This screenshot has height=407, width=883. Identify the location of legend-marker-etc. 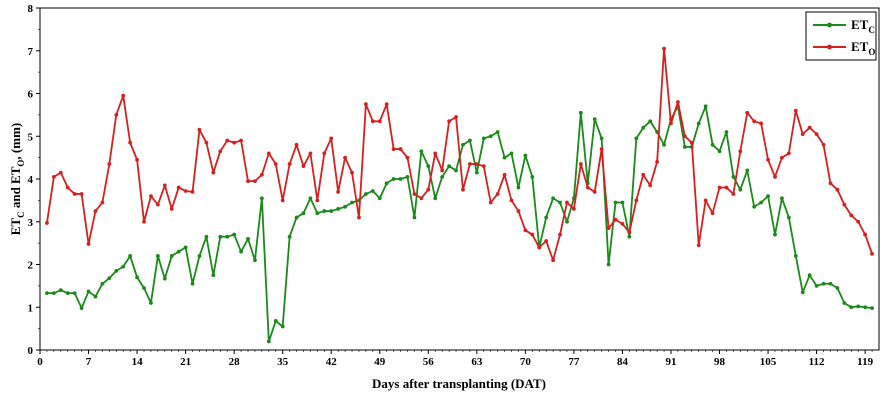
(829, 25).